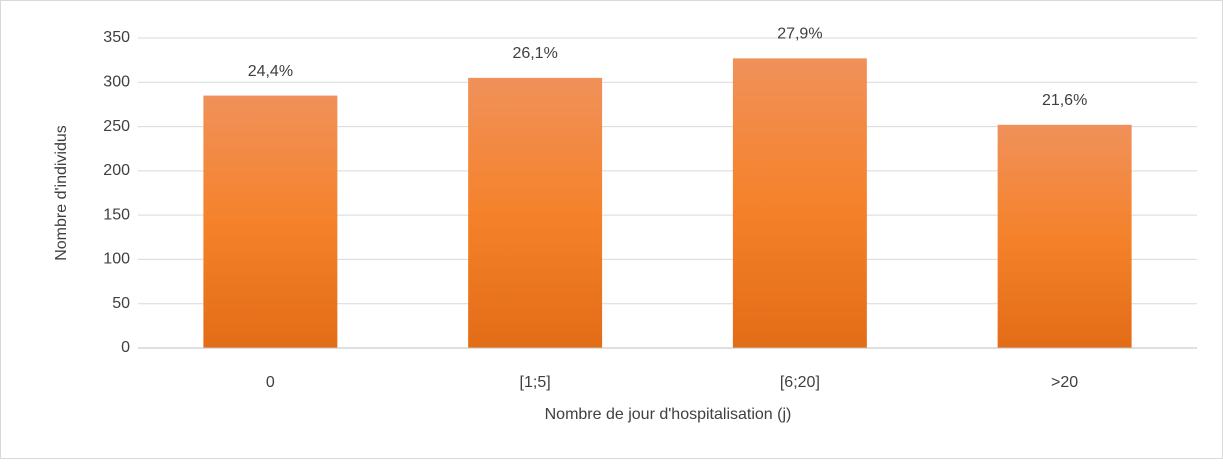 Image resolution: width=1223 pixels, height=464 pixels. What do you see at coordinates (270, 382) in the screenshot?
I see `x-tick-label: 0` at bounding box center [270, 382].